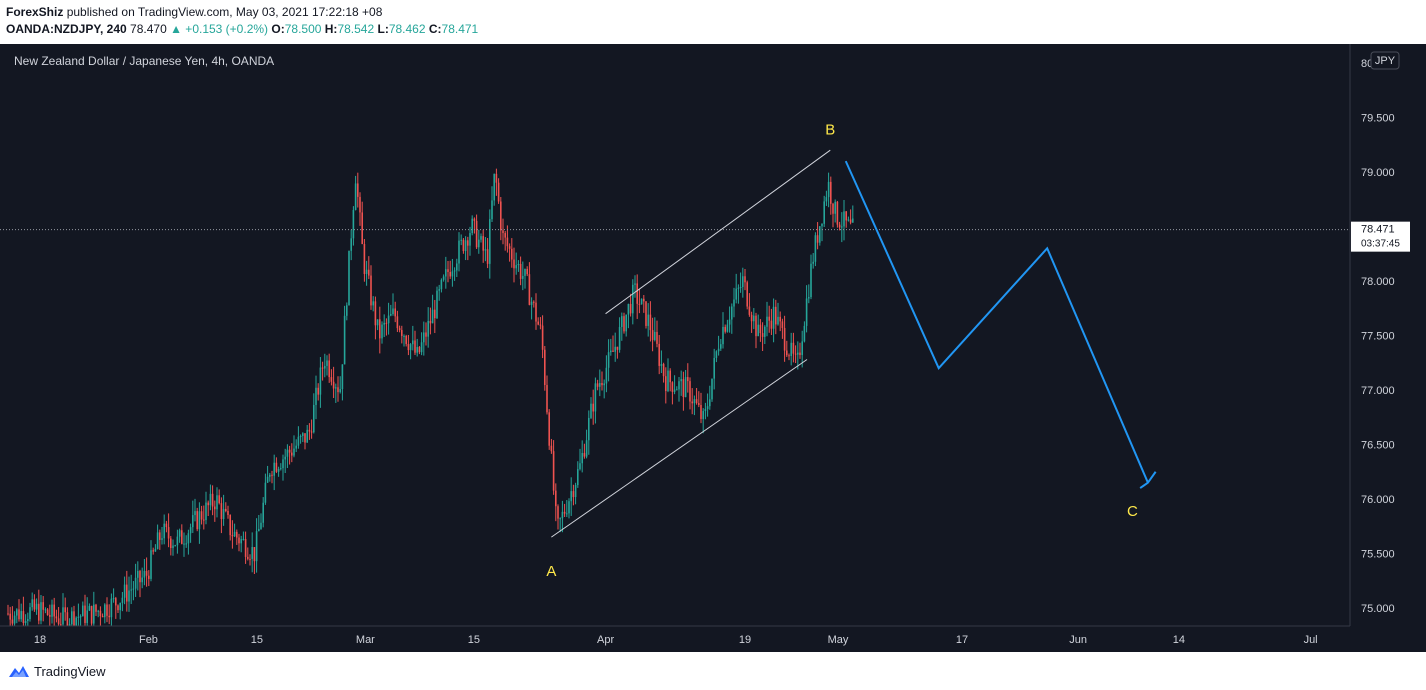 This screenshot has height=690, width=1426. Describe the element at coordinates (278, 29) in the screenshot. I see `open-label: O:` at that location.